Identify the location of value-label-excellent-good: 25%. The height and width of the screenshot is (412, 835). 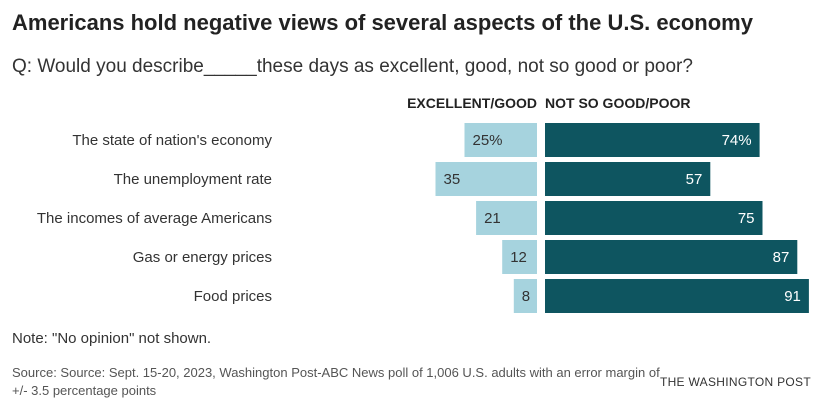
(488, 140).